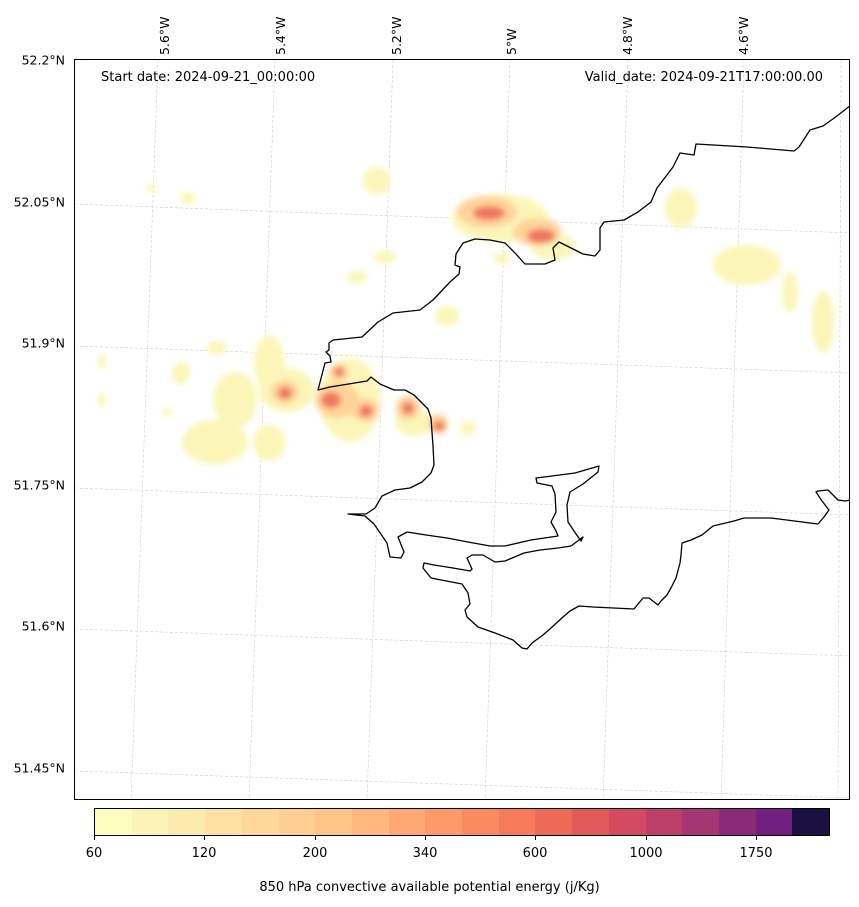  What do you see at coordinates (646, 853) in the screenshot?
I see `colorbar-tick-1000: 1000` at bounding box center [646, 853].